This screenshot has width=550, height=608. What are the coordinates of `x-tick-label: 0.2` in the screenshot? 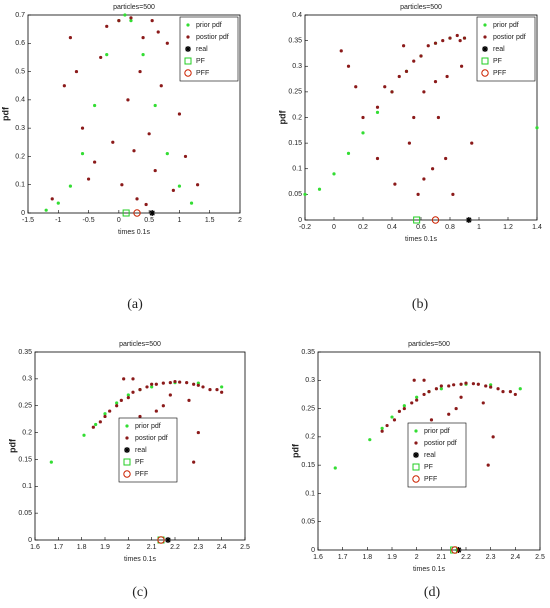 It's located at (363, 227).